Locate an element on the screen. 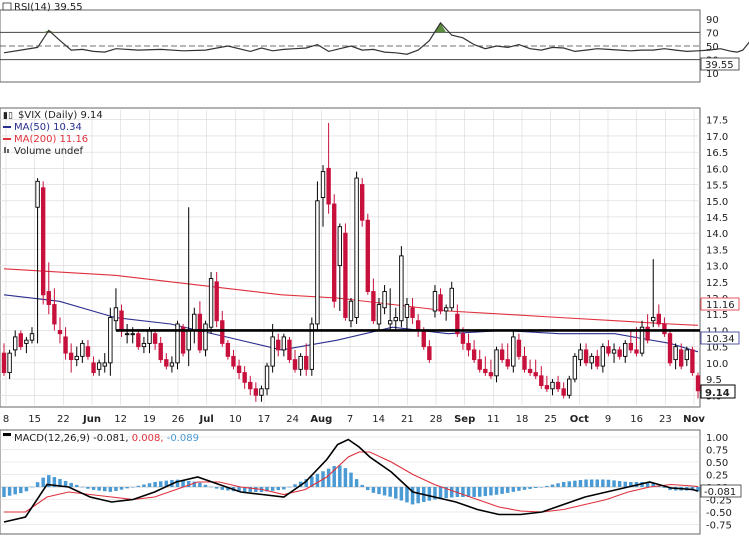 The image size is (749, 537). price-x-tick: 22 is located at coordinates (63, 419).